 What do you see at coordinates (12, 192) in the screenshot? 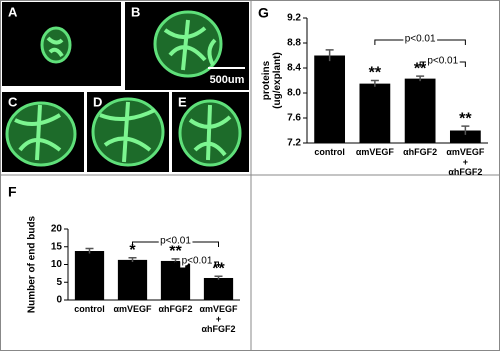
I see `panel-label: F` at bounding box center [12, 192].